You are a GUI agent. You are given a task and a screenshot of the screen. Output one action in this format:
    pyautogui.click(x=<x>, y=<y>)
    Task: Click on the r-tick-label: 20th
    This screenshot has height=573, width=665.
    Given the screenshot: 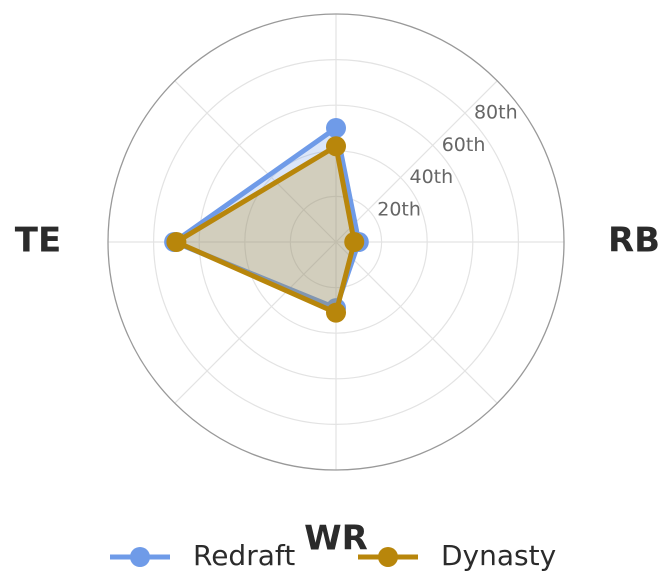 What is the action you would take?
    pyautogui.click(x=399, y=209)
    